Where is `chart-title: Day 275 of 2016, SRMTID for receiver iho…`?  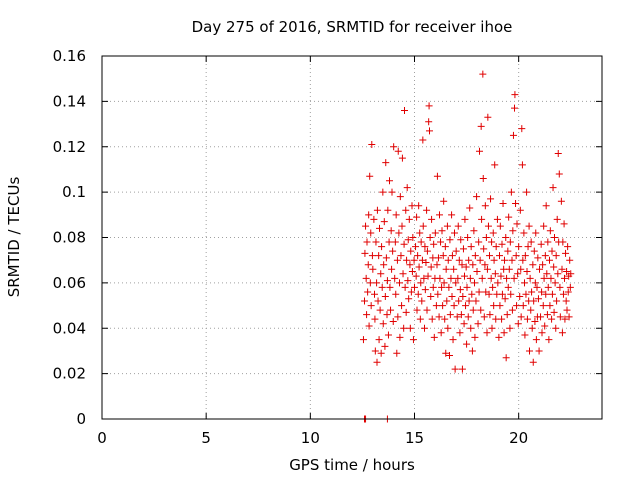
chart-title: Day 275 of 2016, SRMTID for receiver iho… is located at coordinates (352, 27).